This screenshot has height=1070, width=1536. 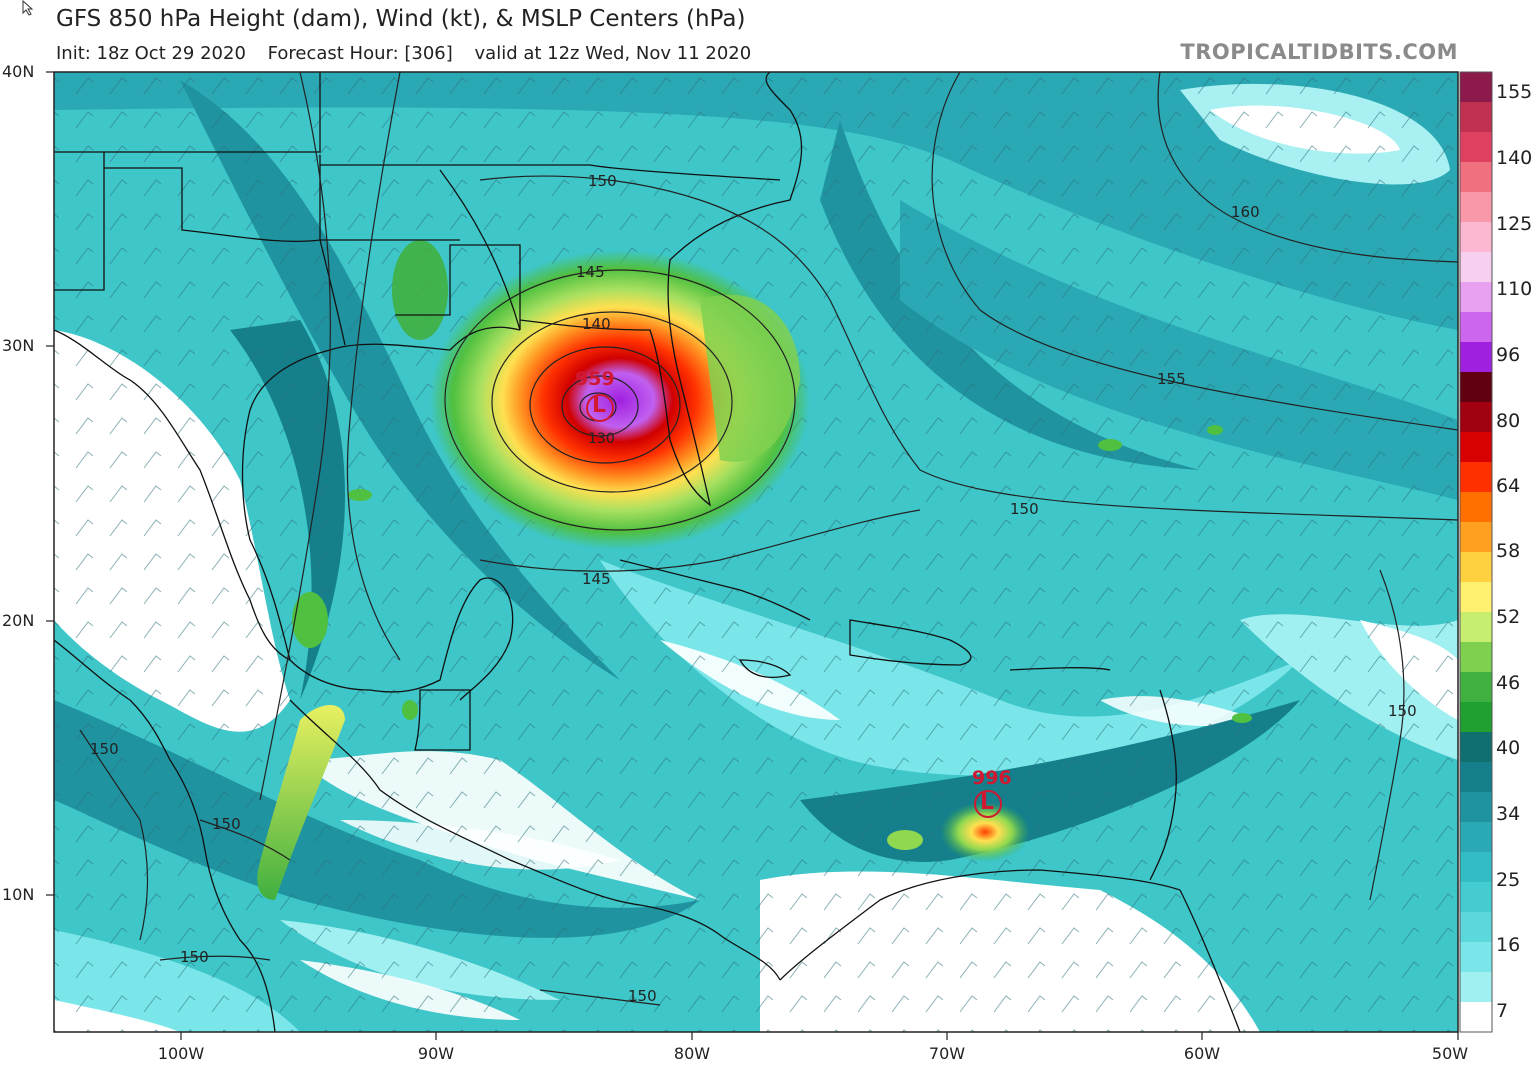 I want to click on valid-time: valid at 12z Wed, Nov 11 2020, so click(x=613, y=53).